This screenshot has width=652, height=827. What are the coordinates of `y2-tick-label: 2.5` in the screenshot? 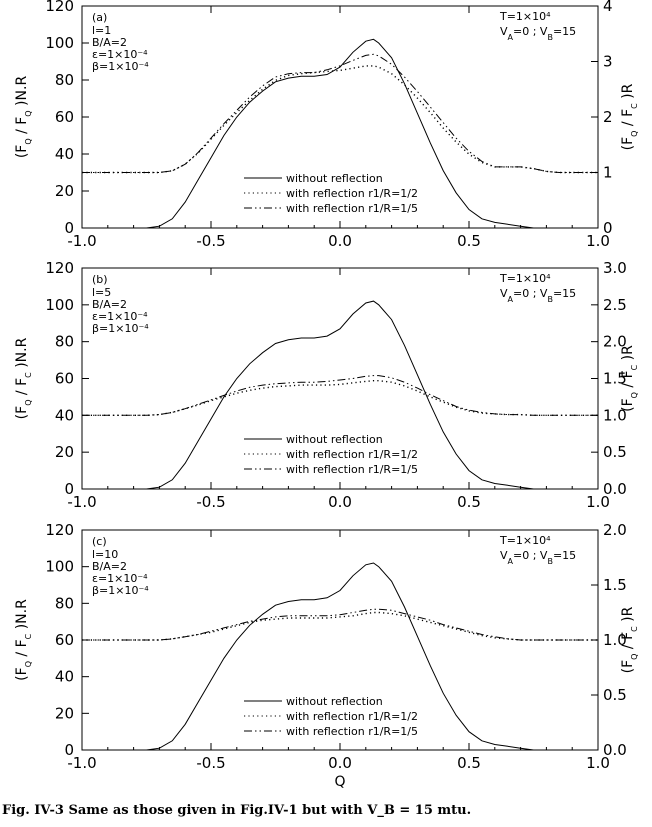 It's located at (615, 305).